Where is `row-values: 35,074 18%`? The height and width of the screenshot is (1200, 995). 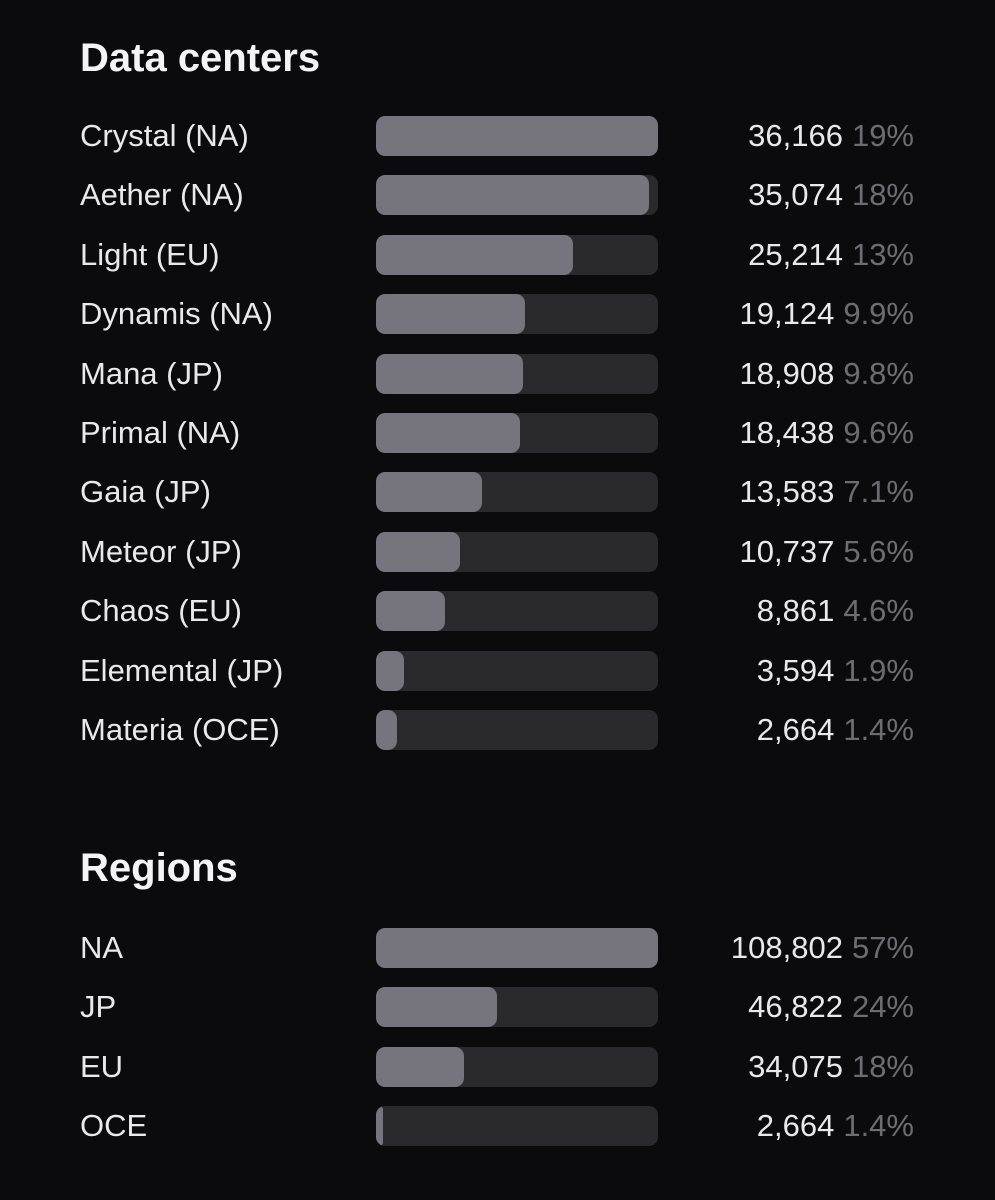 row-values: 35,074 18% is located at coordinates (831, 195).